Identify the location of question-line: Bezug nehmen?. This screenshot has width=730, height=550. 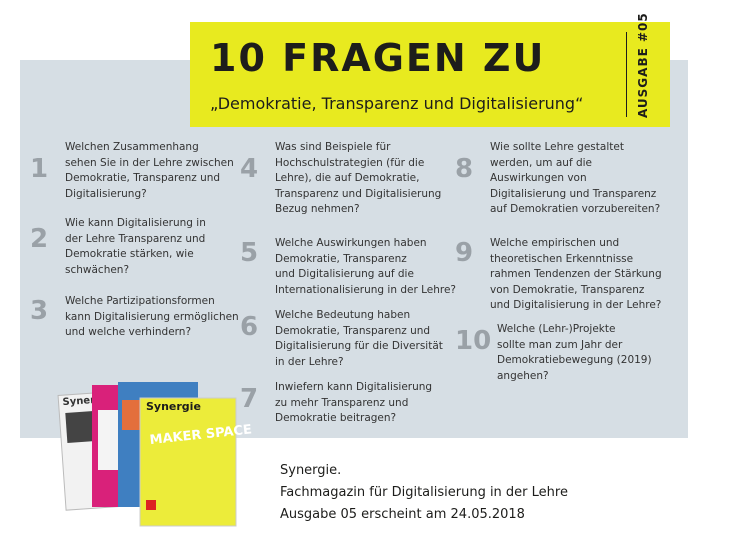
(317, 209).